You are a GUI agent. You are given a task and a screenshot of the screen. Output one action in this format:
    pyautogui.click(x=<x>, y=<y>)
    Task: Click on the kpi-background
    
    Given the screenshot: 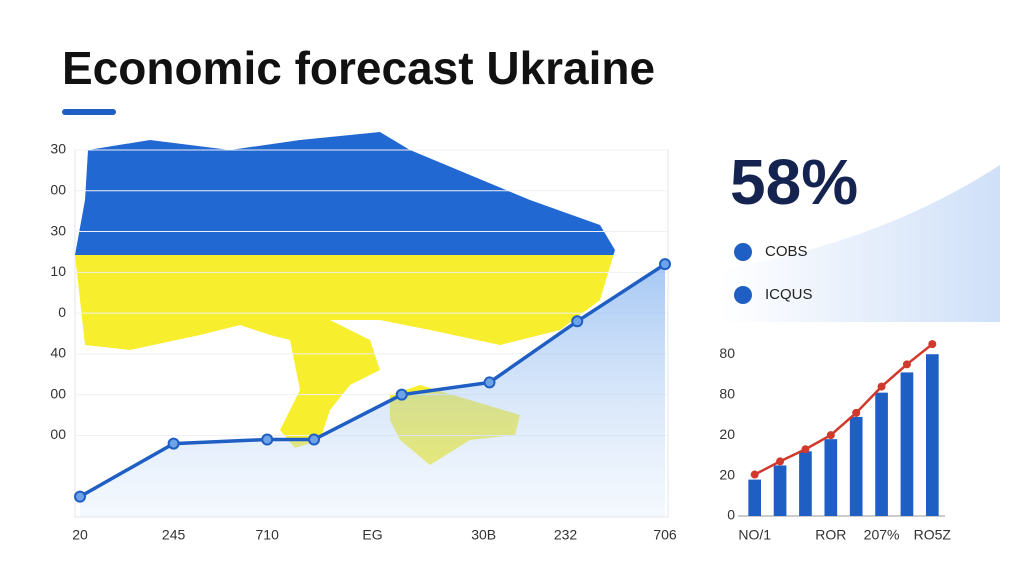 What is the action you would take?
    pyautogui.click(x=860, y=243)
    